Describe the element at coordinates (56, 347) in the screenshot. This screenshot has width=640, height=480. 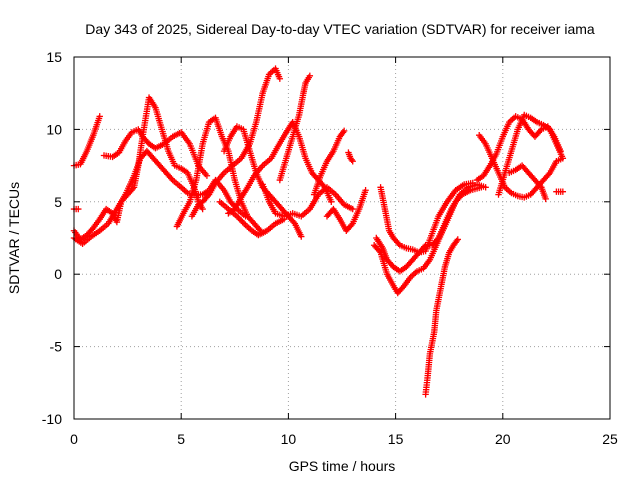
I see `y-tick-label: -5` at that location.